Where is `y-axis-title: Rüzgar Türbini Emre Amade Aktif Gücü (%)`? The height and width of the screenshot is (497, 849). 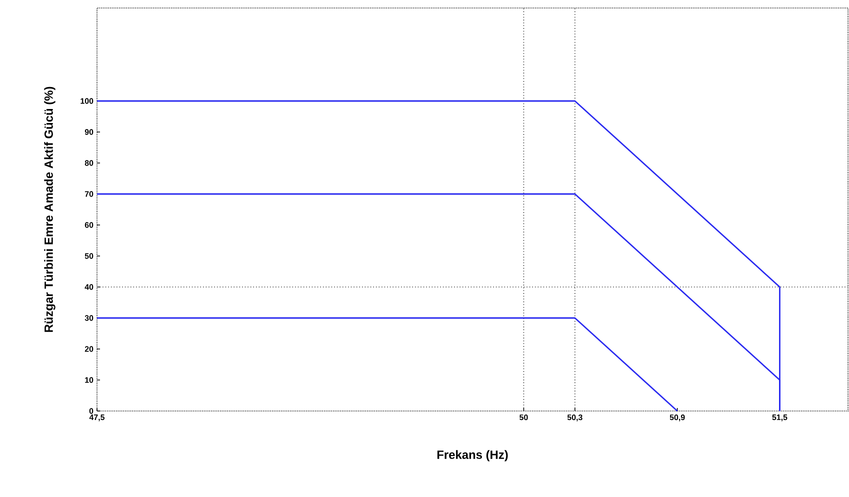 y-axis-title: Rüzgar Türbini Emre Amade Aktif Gücü (%) is located at coordinates (50, 209).